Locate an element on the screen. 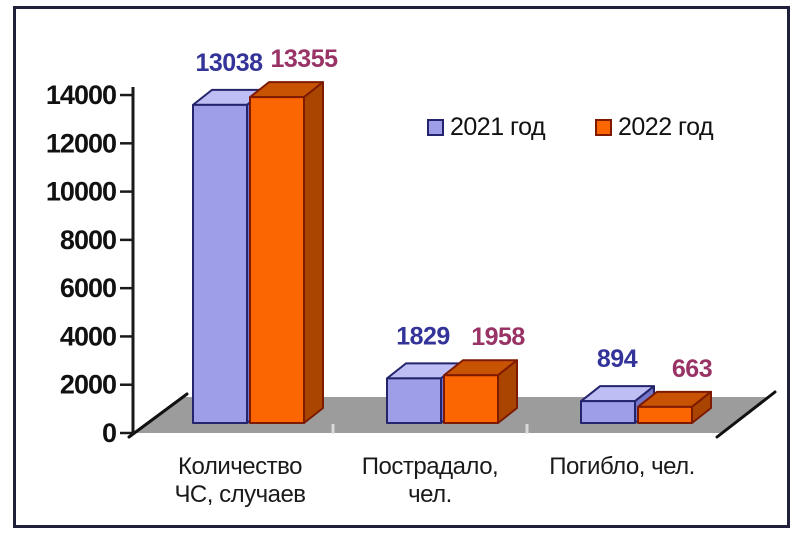  bar-2021 год-2 is located at coordinates (608, 412).